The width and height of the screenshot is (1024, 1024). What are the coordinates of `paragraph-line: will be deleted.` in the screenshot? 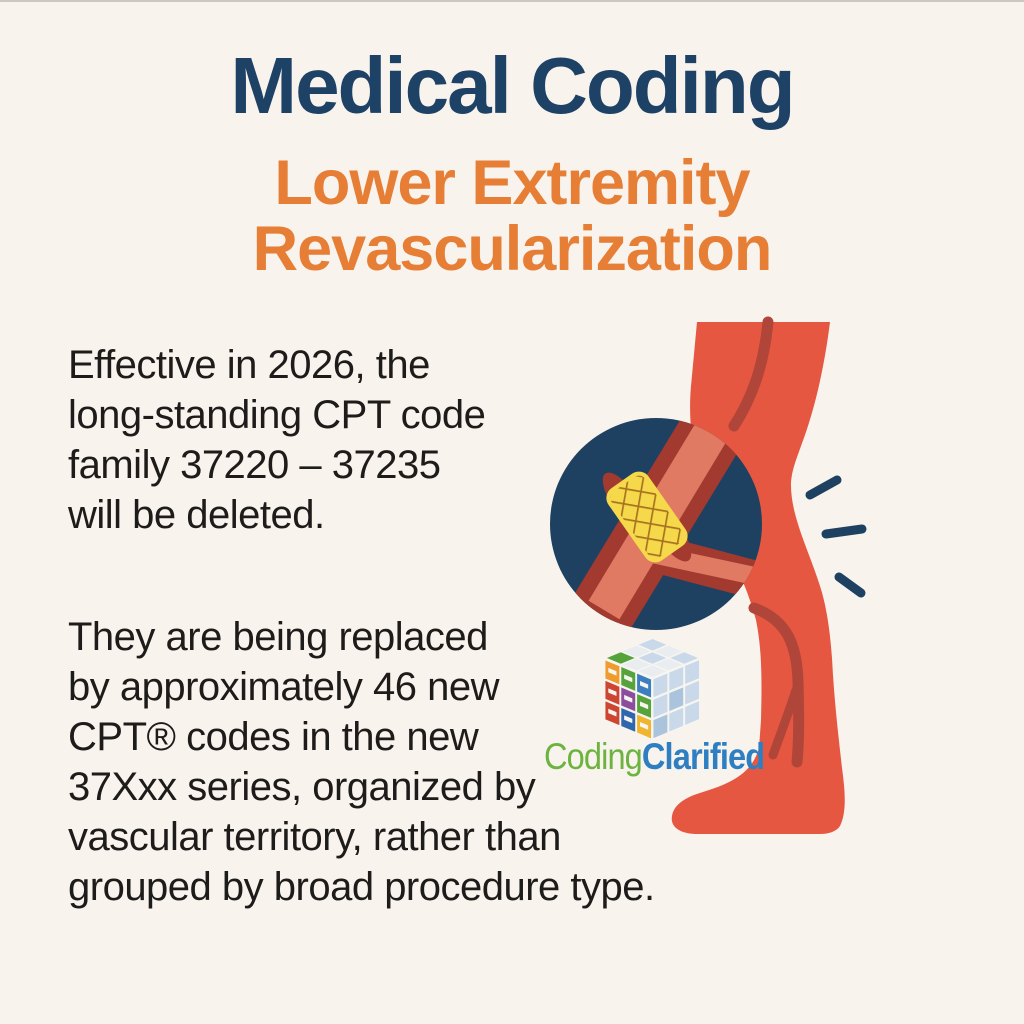 It's located at (196, 515).